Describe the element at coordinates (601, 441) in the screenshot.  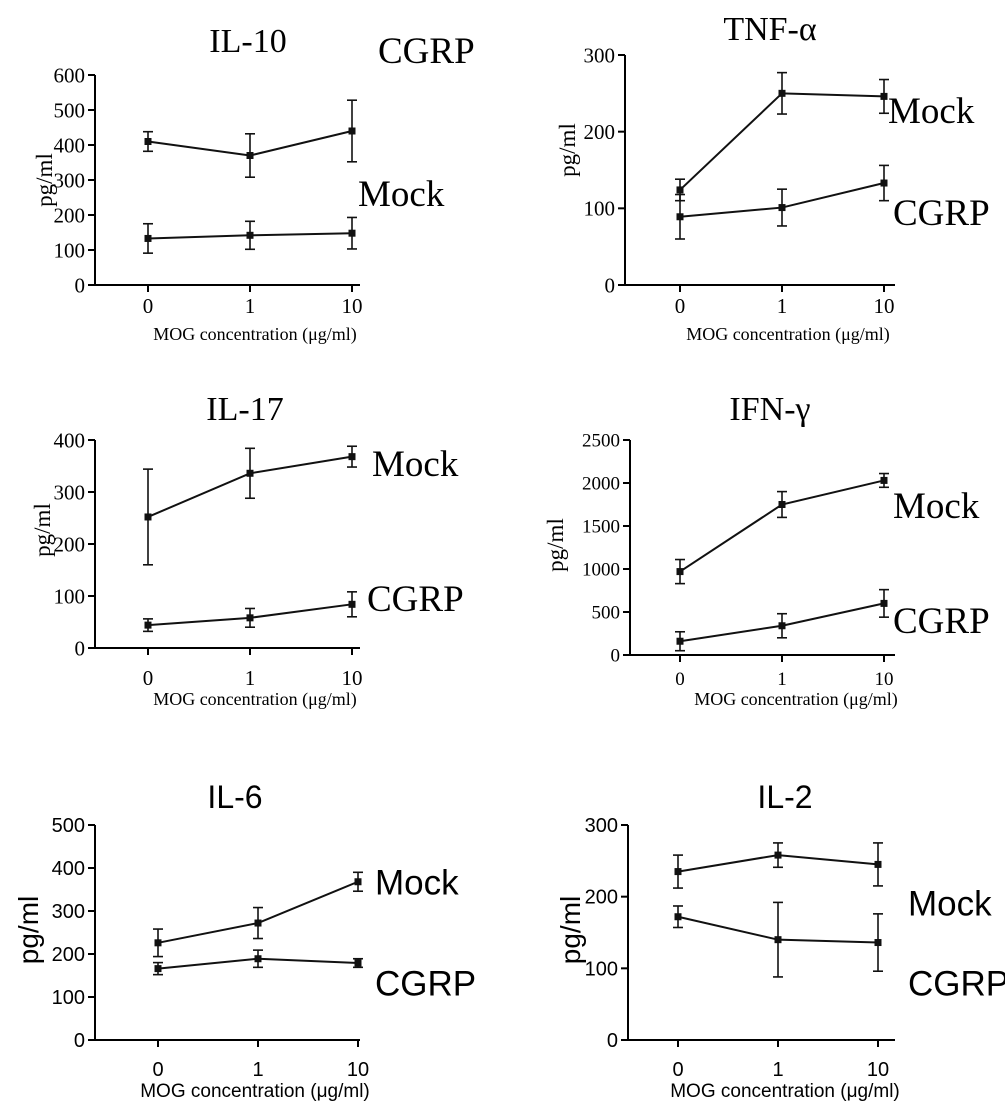
I see `y-tick-label: 2500` at that location.